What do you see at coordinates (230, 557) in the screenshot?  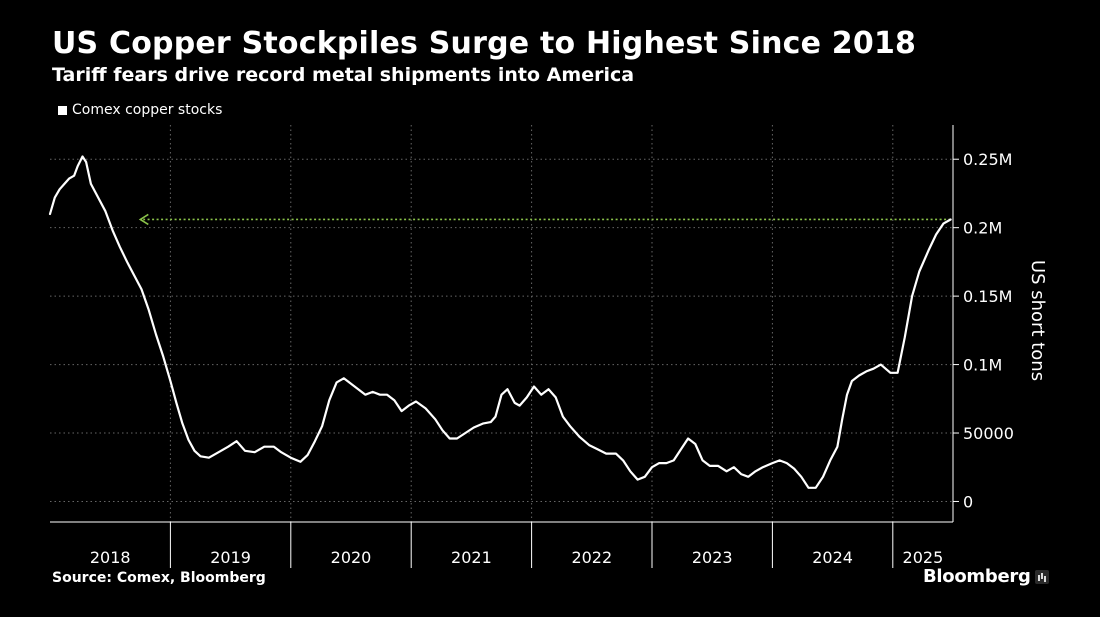 I see `x-tick-label: 2019` at bounding box center [230, 557].